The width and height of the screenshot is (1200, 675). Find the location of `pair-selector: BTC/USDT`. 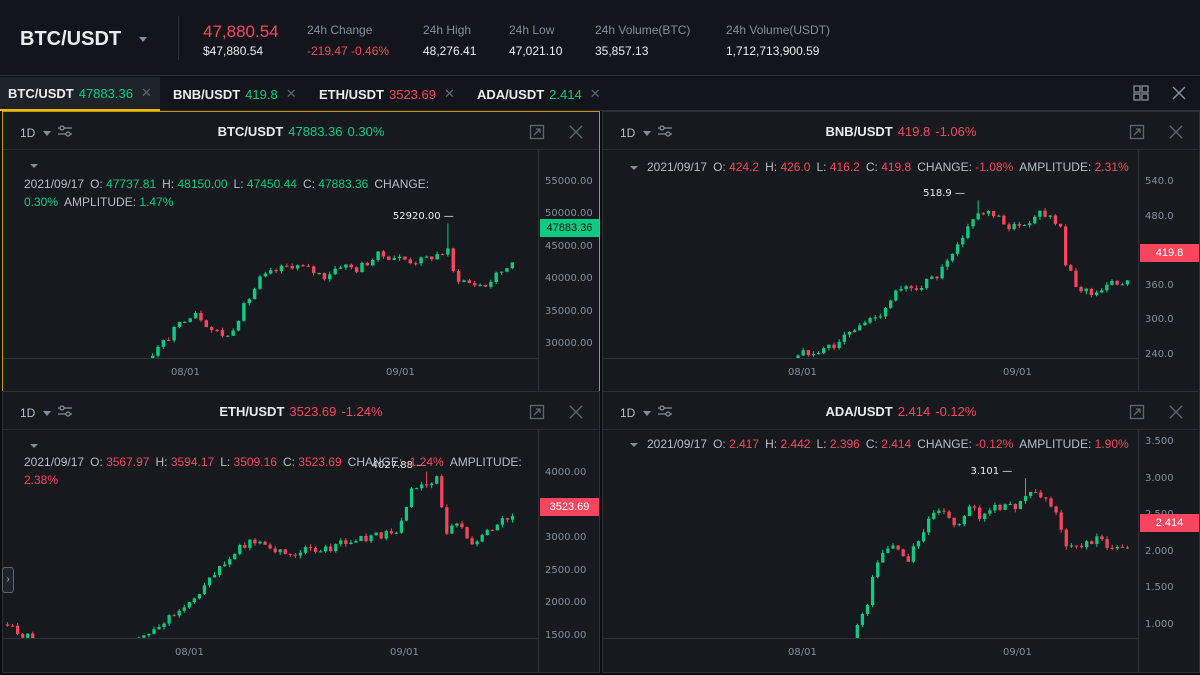

pair-selector: BTC/USDT is located at coordinates (84, 39).